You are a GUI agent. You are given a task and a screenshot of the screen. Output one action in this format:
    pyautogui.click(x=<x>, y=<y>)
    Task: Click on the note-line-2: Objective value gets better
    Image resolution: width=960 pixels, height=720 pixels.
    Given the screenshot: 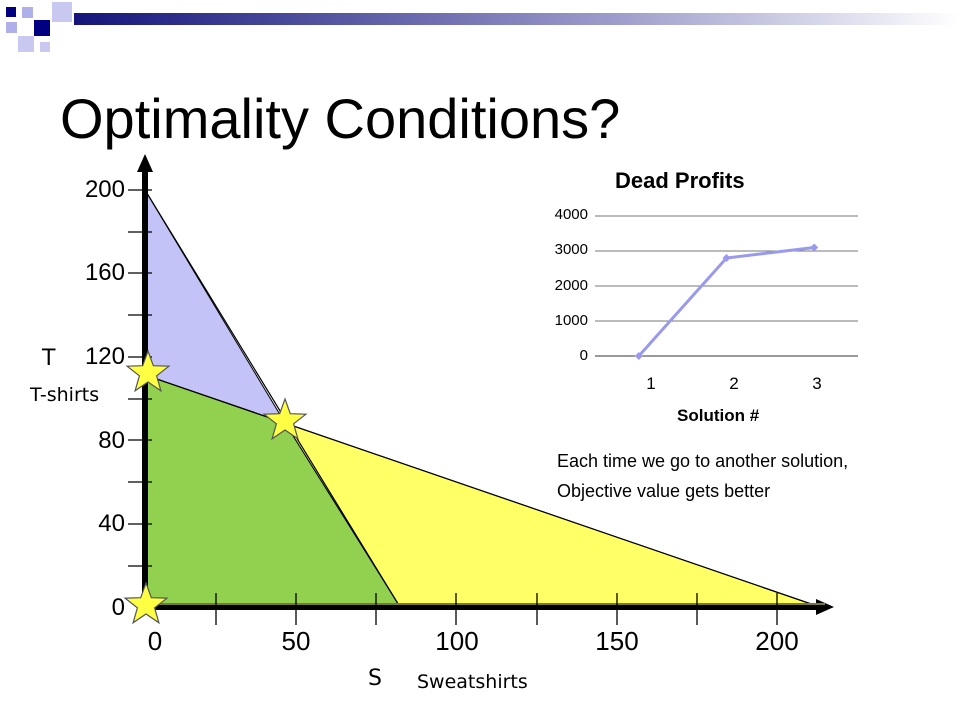 What is the action you would take?
    pyautogui.click(x=664, y=491)
    